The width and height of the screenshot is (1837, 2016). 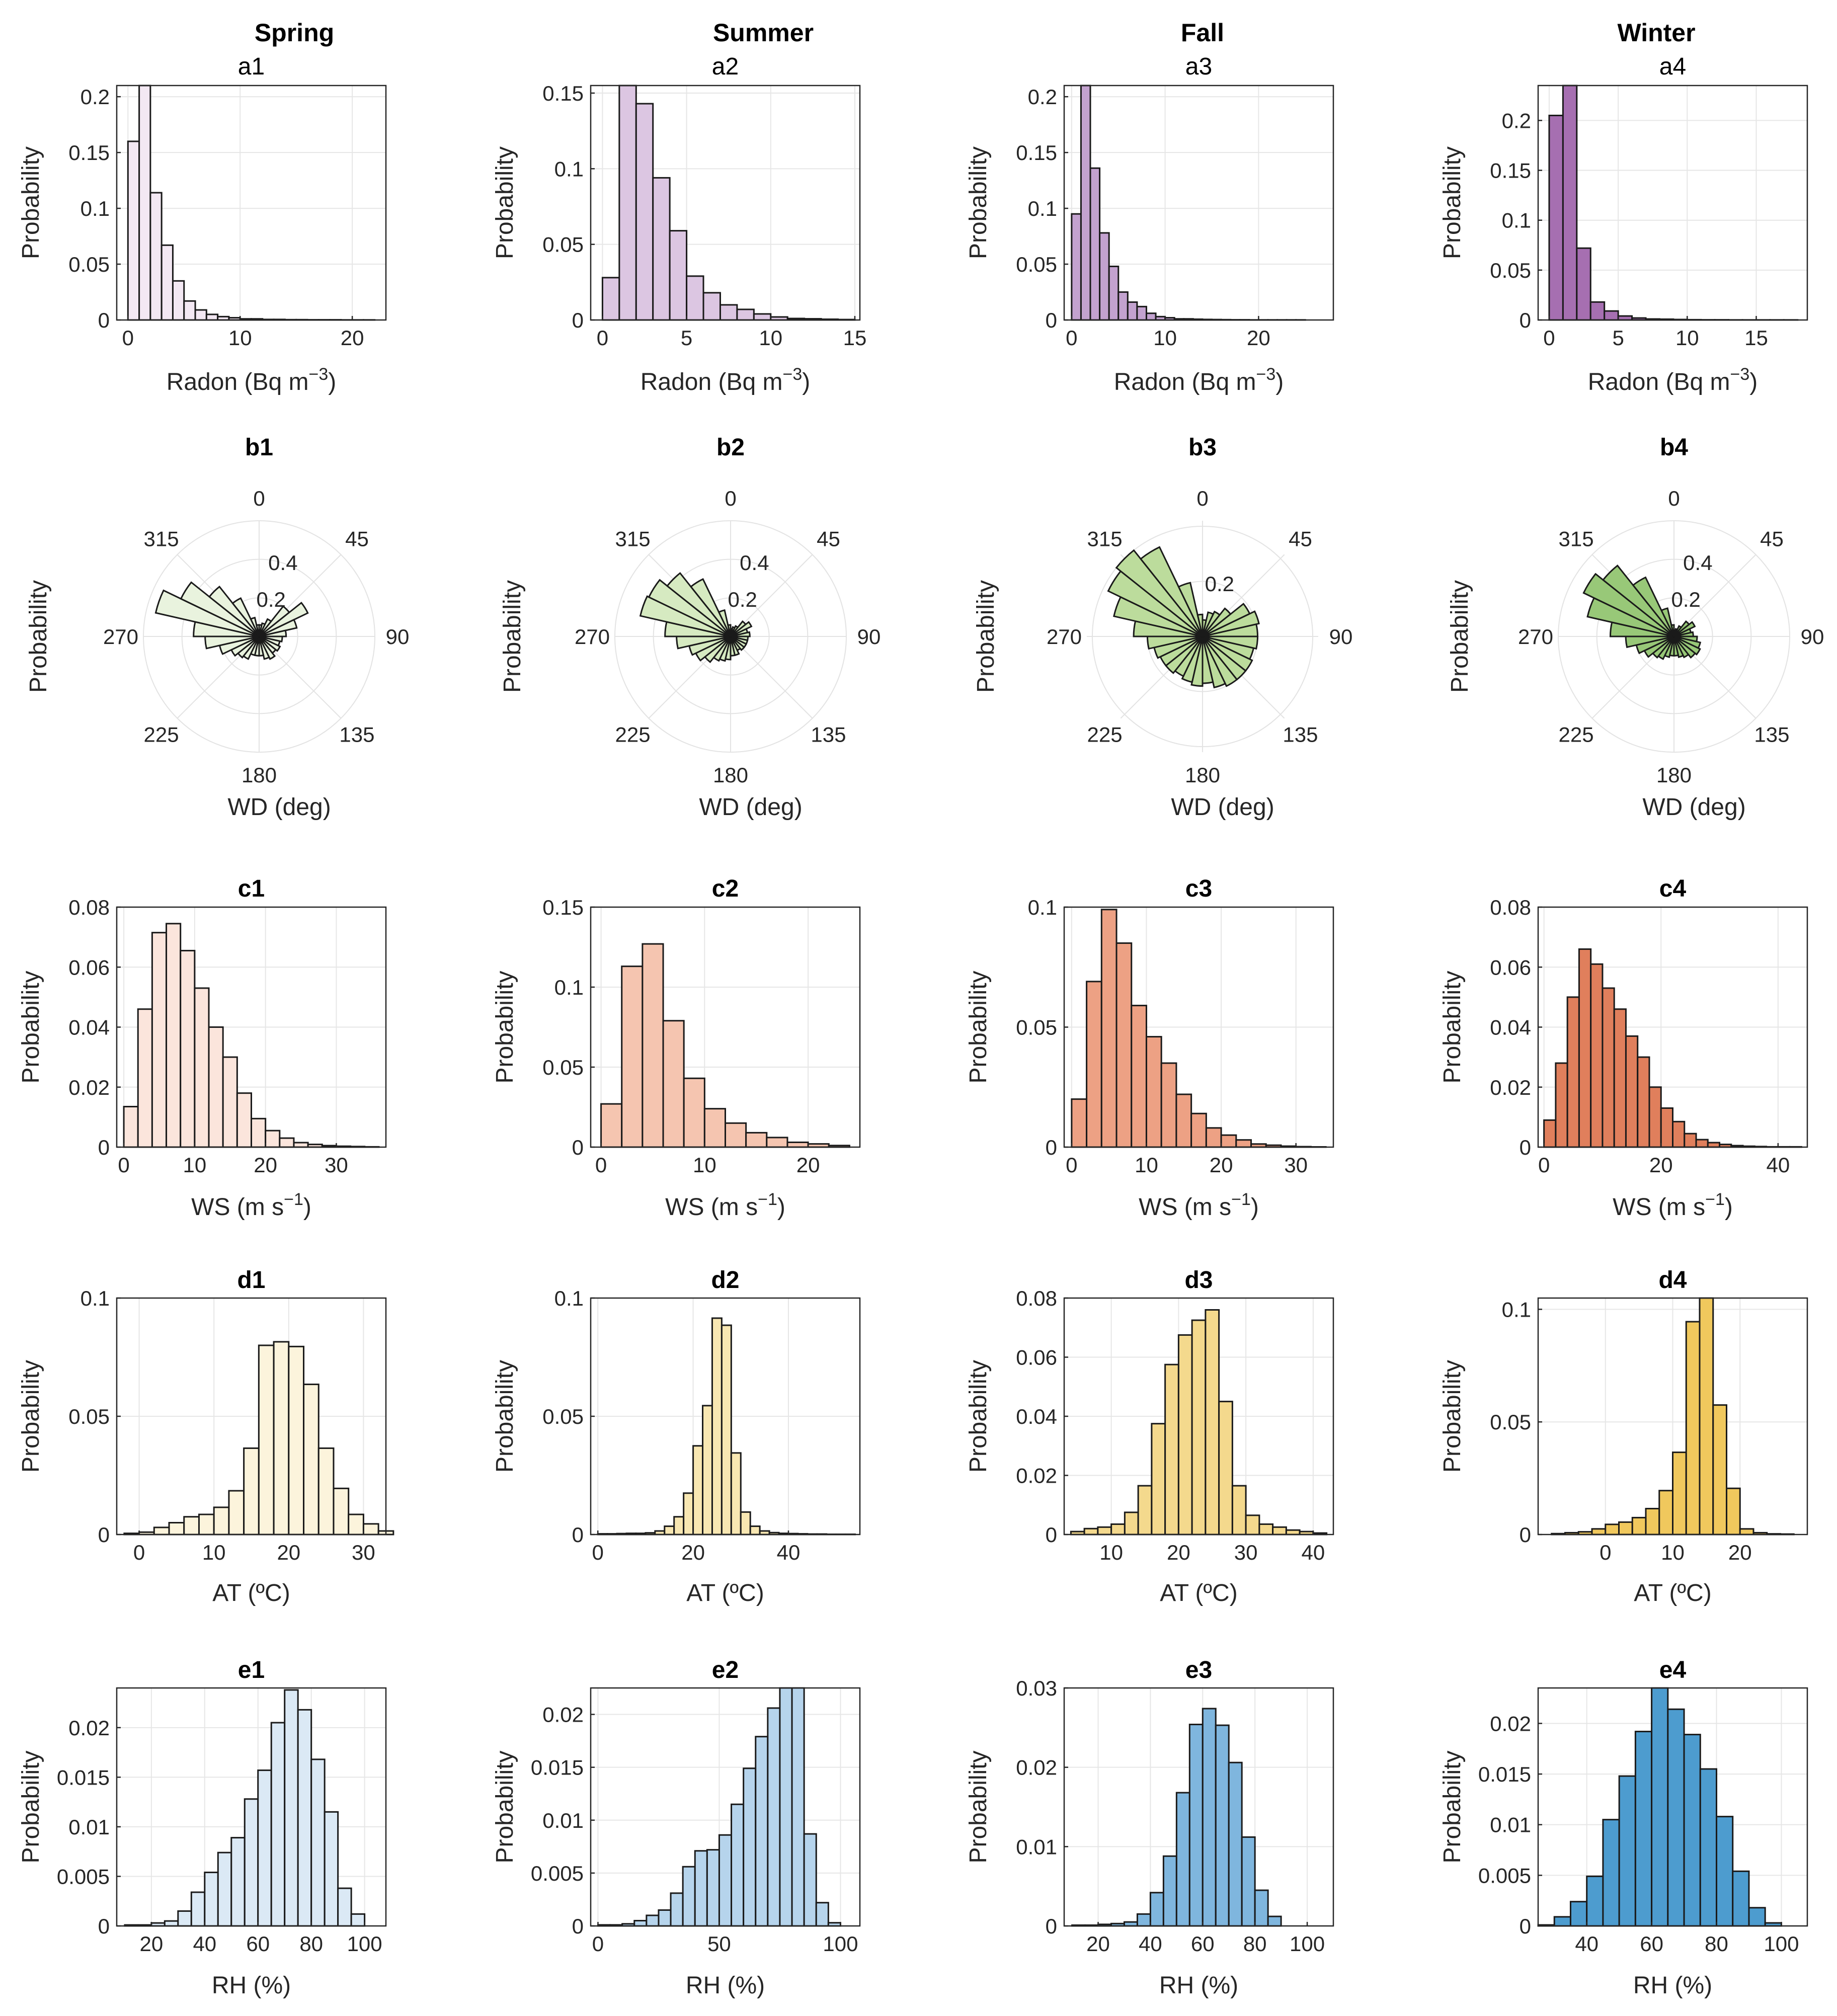 I want to click on xtick-label-a1-1: 10, so click(x=240, y=338).